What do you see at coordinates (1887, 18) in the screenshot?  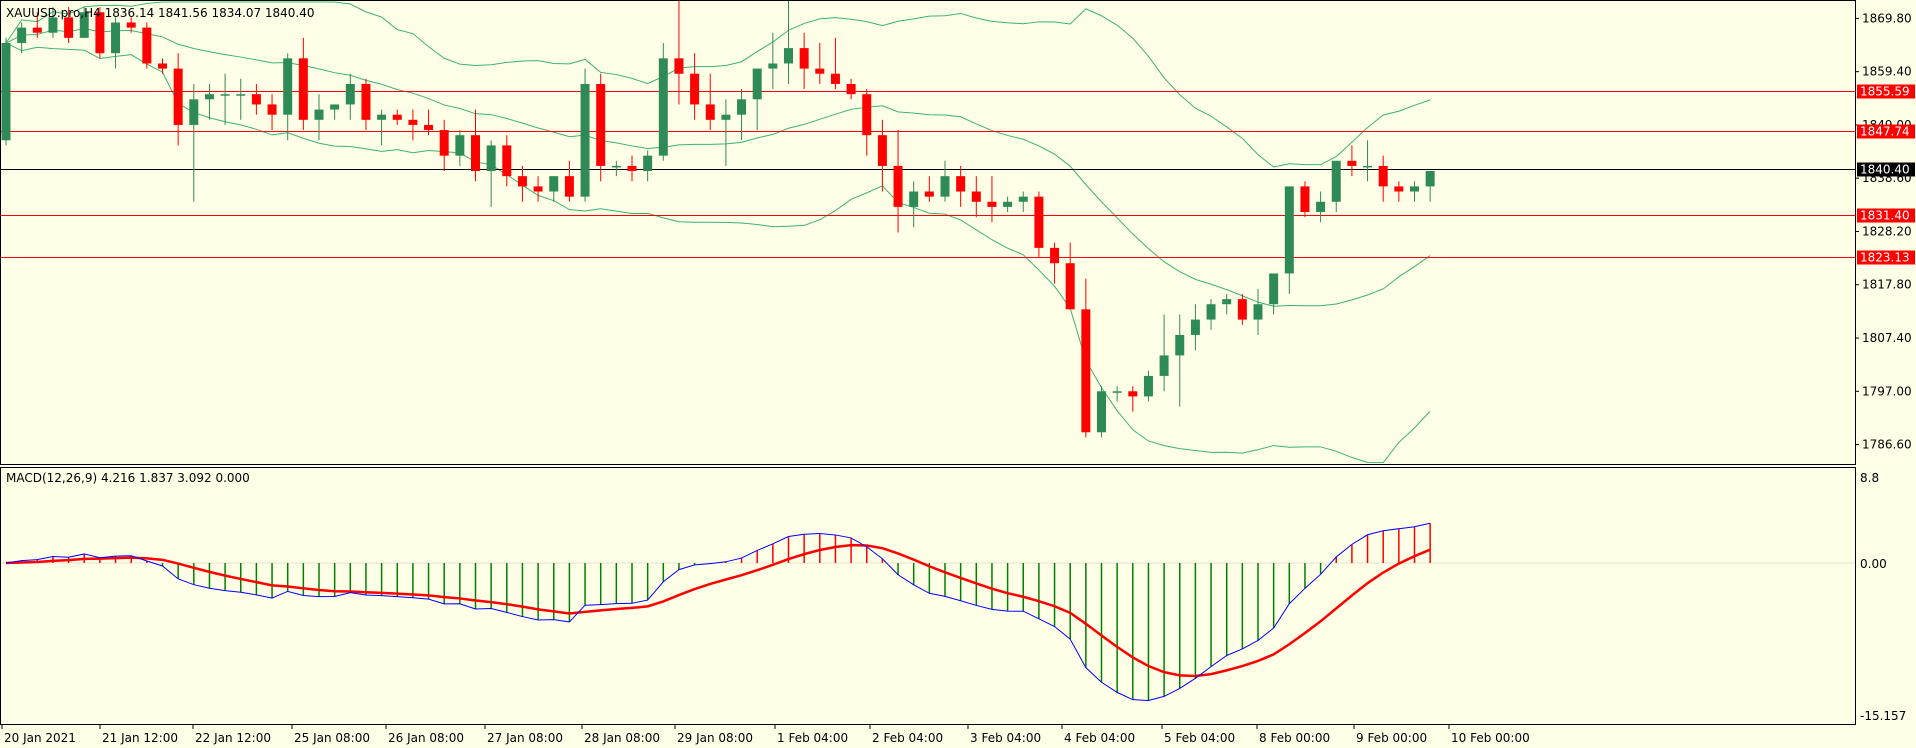 I see `price-tick-label: 1869.80` at bounding box center [1887, 18].